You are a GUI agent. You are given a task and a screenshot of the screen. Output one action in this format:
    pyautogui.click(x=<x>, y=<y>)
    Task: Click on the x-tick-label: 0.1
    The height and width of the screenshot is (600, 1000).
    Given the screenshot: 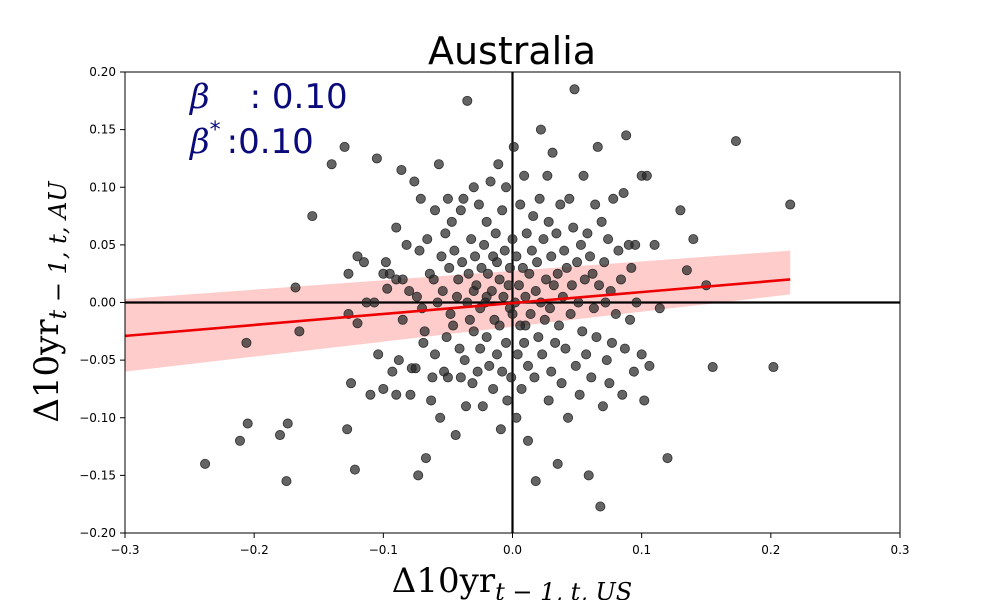 What is the action you would take?
    pyautogui.click(x=641, y=550)
    